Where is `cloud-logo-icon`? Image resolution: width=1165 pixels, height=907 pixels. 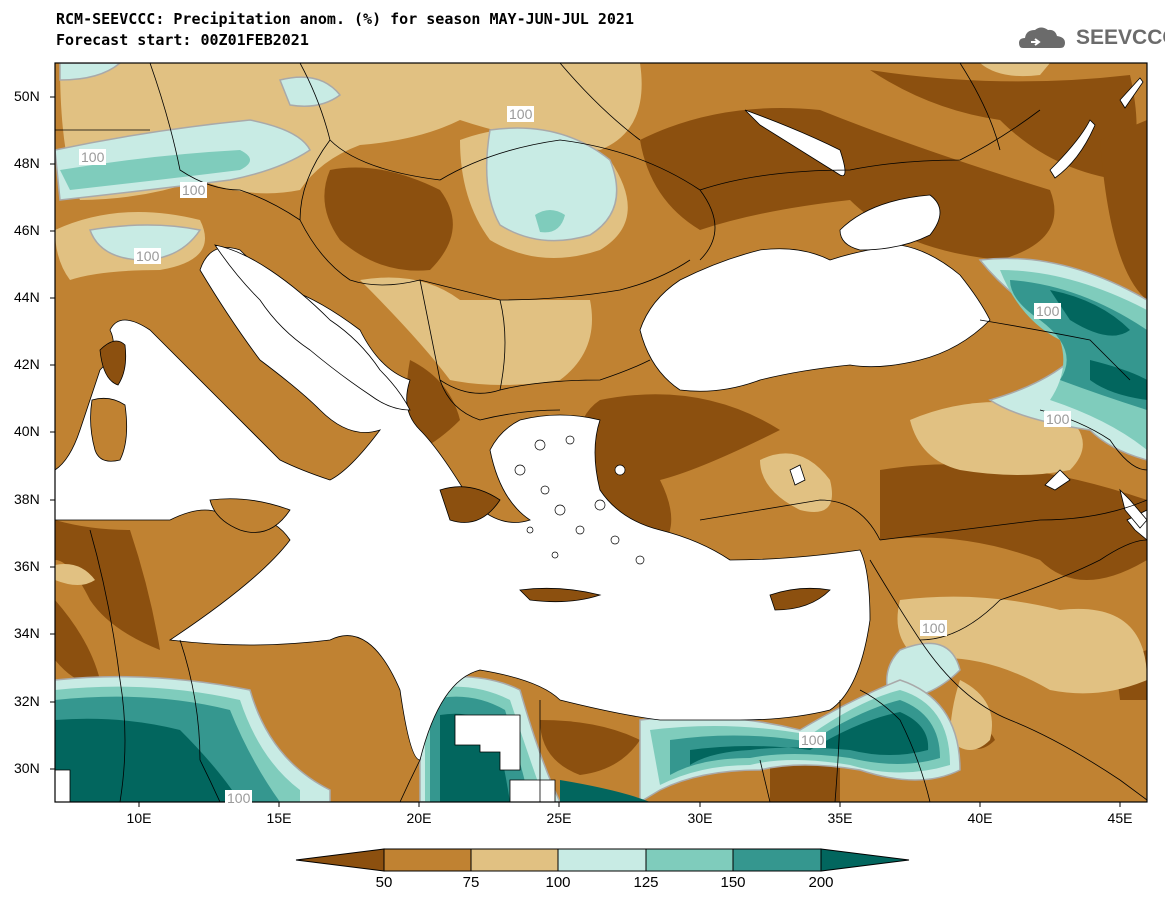 cloud-logo-icon is located at coordinates (1042, 37).